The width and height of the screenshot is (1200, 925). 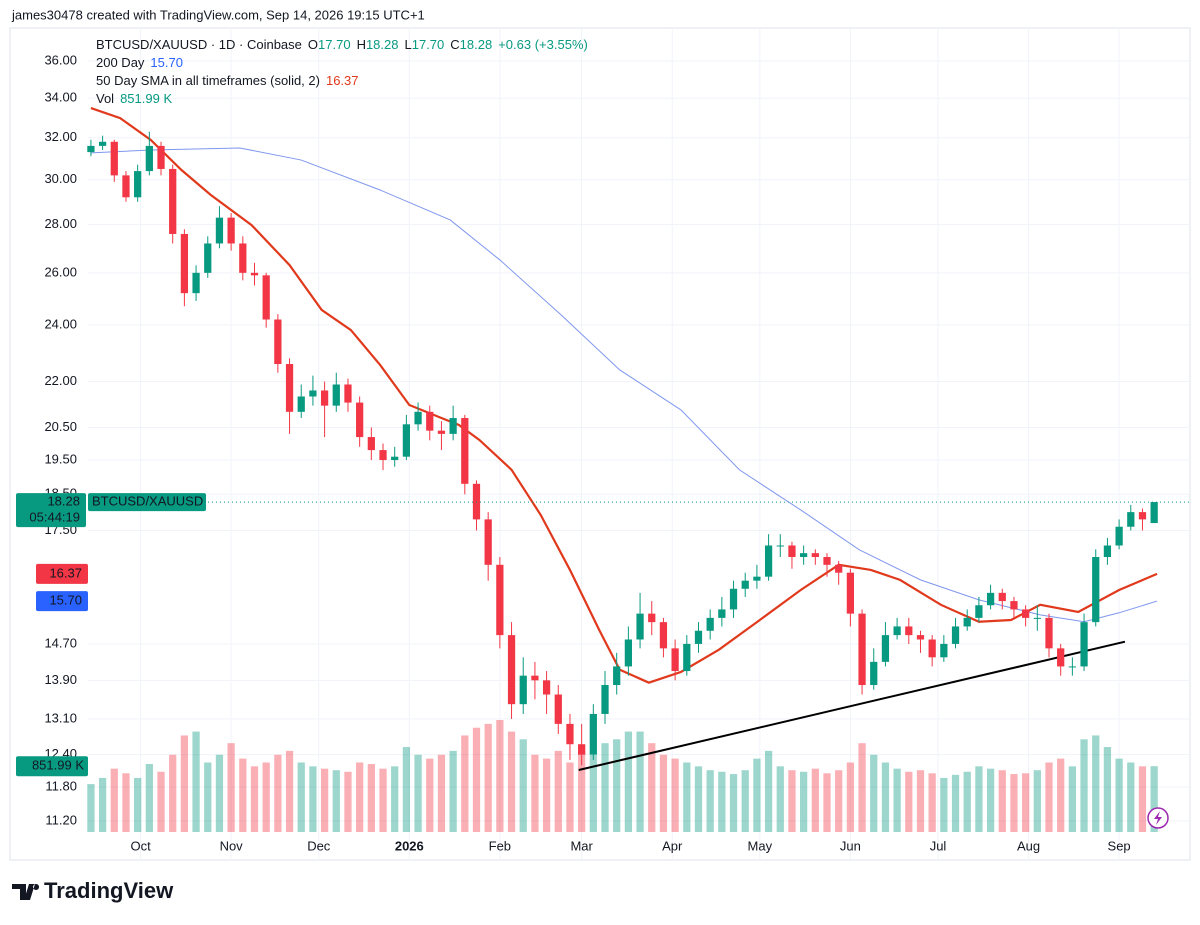 What do you see at coordinates (61, 819) in the screenshot?
I see `y-tick-label: 11.20` at bounding box center [61, 819].